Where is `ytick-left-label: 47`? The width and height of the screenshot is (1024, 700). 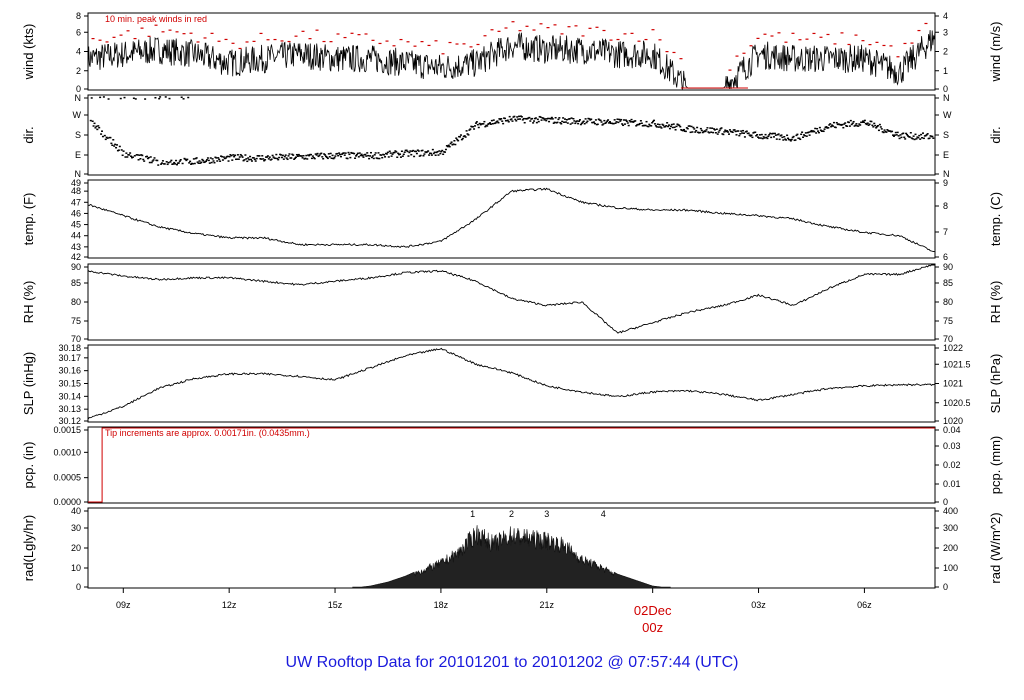
ytick-left-label: 47 is located at coordinates (76, 202).